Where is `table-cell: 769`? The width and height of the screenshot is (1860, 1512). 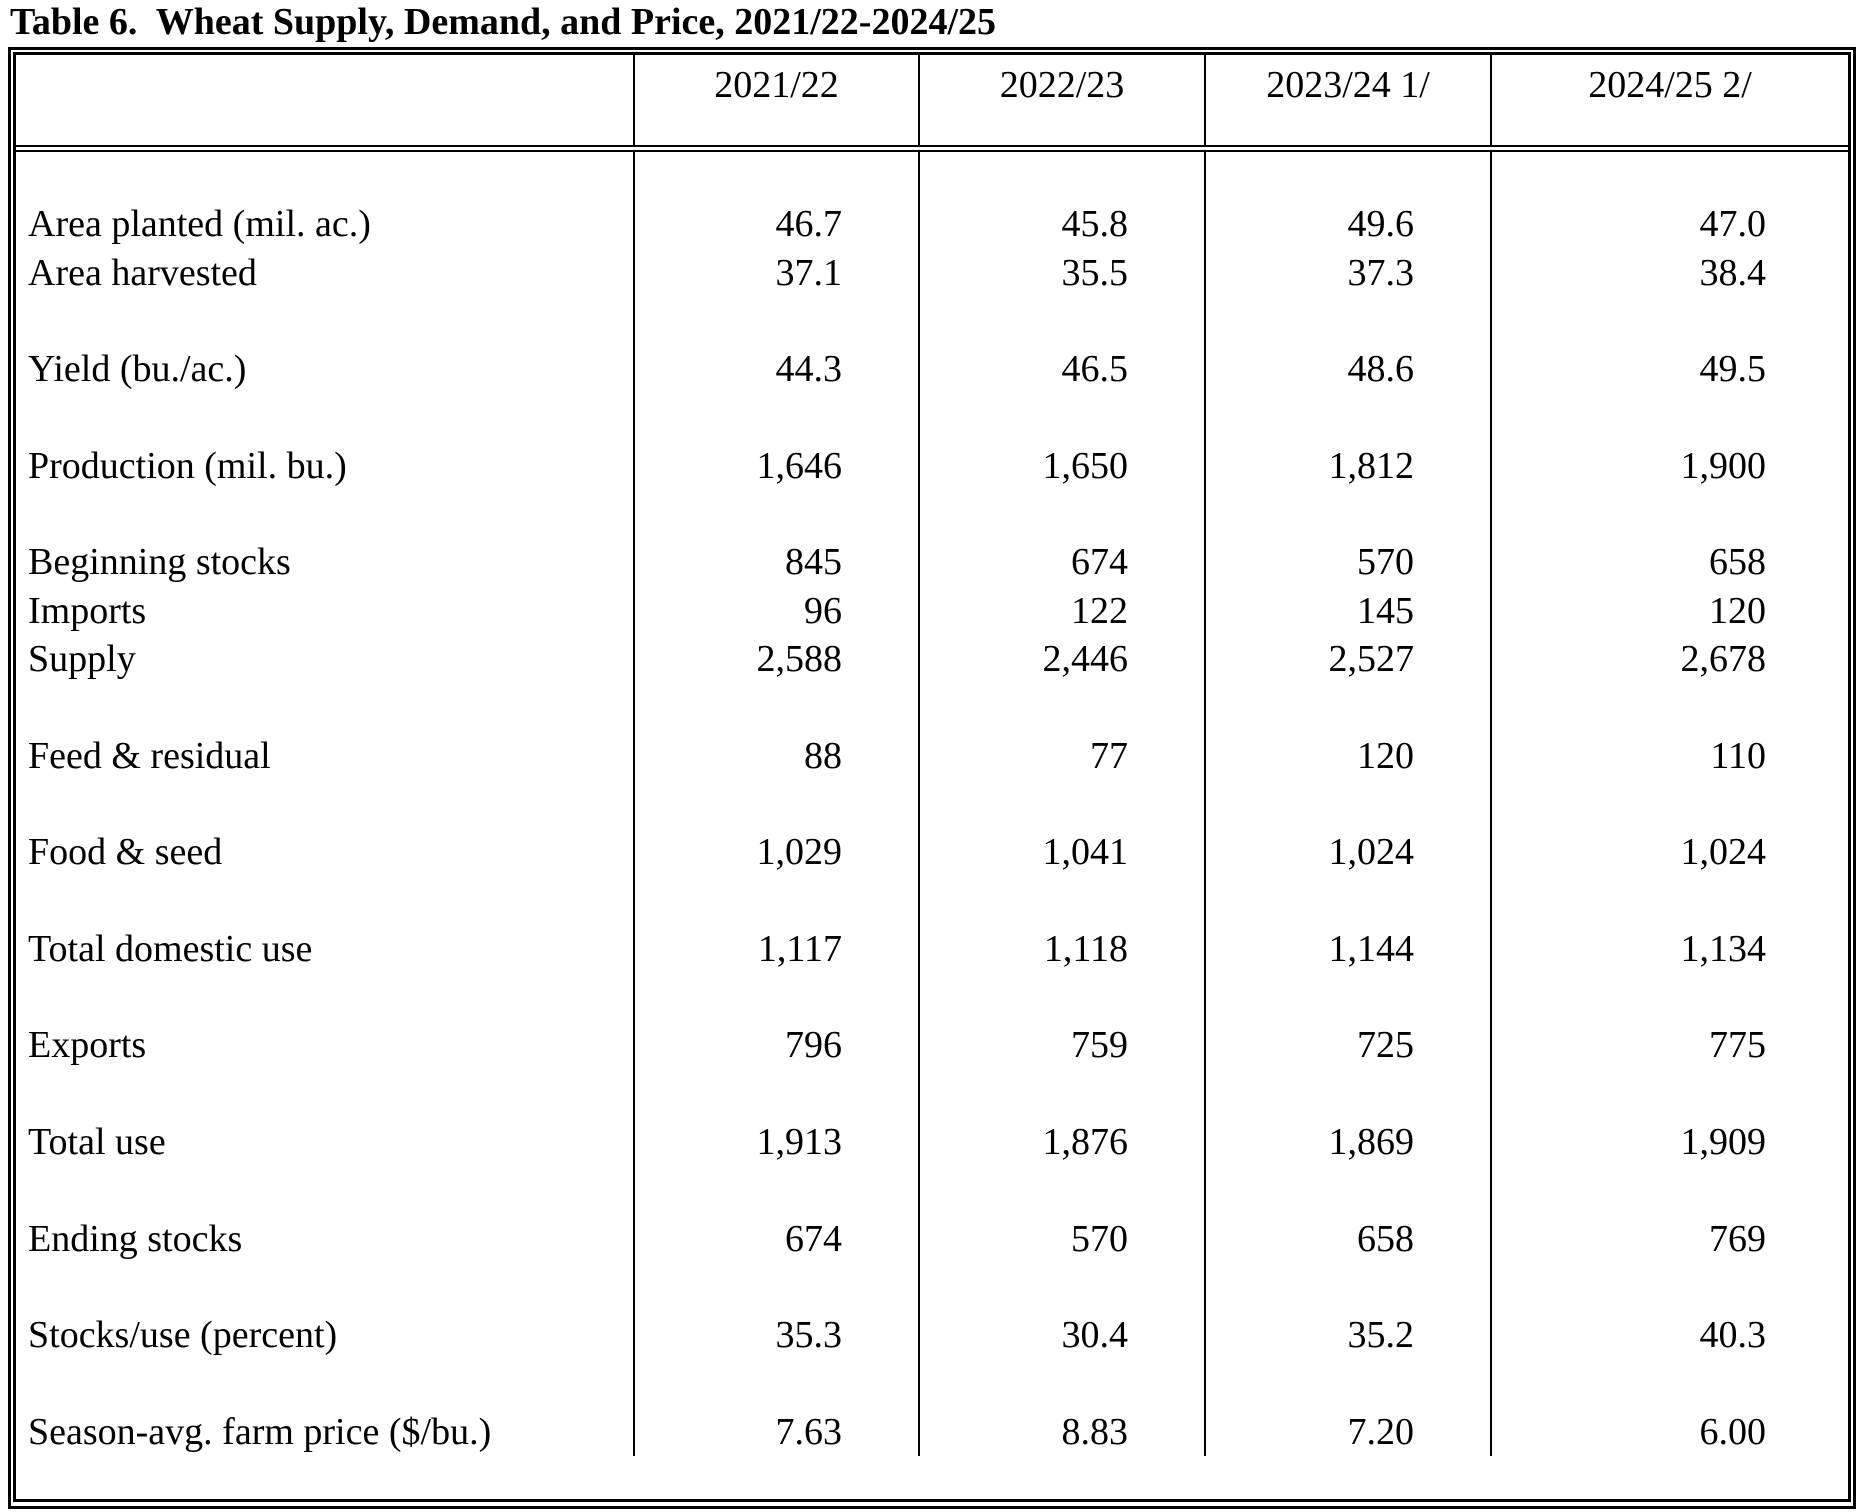
table-cell: 769 is located at coordinates (1669, 1238).